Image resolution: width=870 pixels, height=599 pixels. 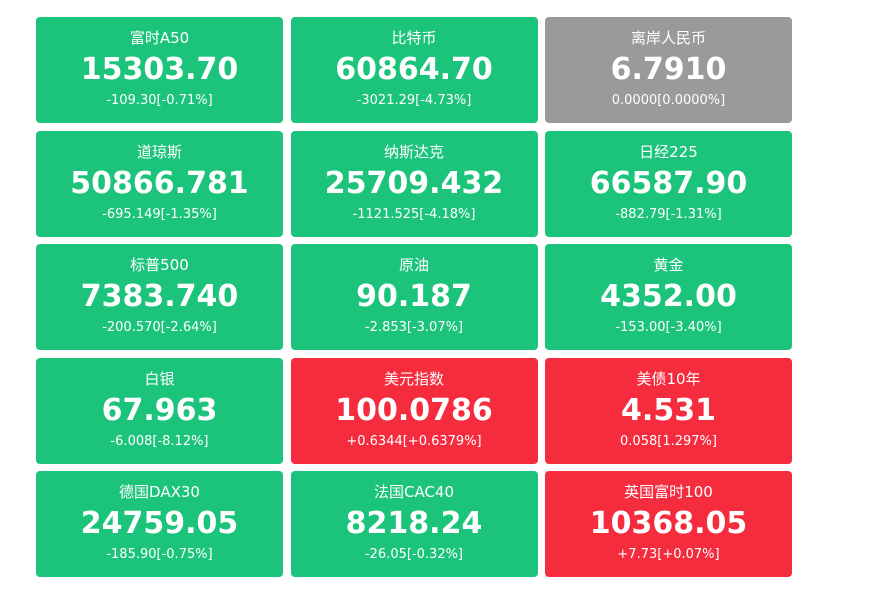 I want to click on quote-tile-nasdaq: 纳斯达克 25709.432 -1121.525[-4.18%], so click(x=414, y=183).